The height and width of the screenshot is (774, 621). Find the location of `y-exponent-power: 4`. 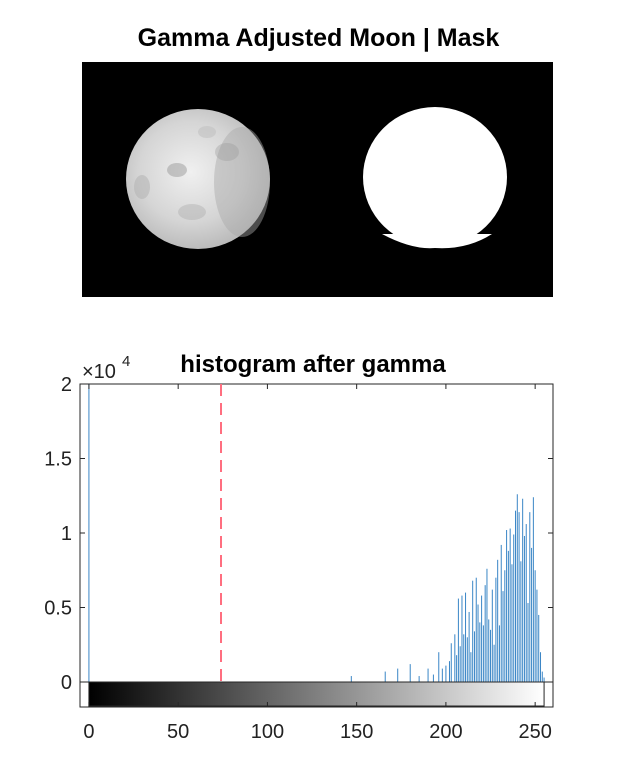

y-exponent-power: 4 is located at coordinates (126, 361).